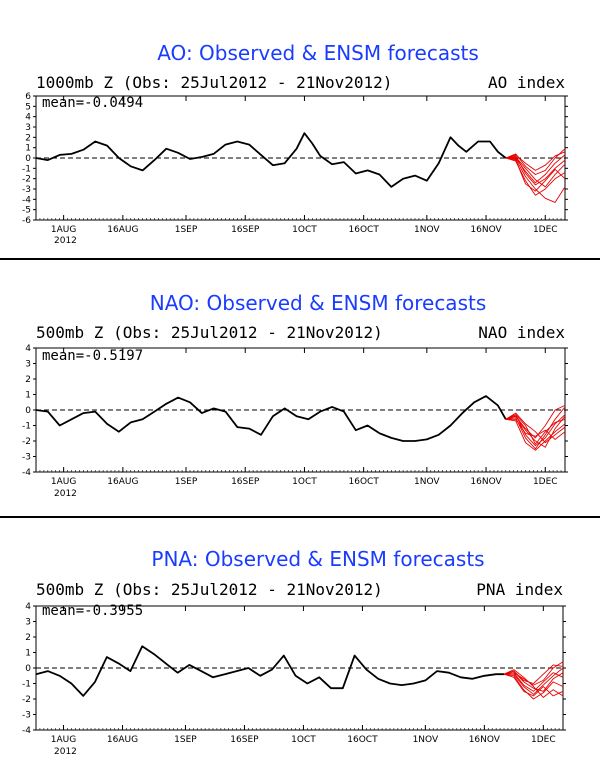 This screenshot has width=600, height=758. What do you see at coordinates (362, 740) in the screenshot?
I see `pna-xtick-label: 16OCT` at bounding box center [362, 740].